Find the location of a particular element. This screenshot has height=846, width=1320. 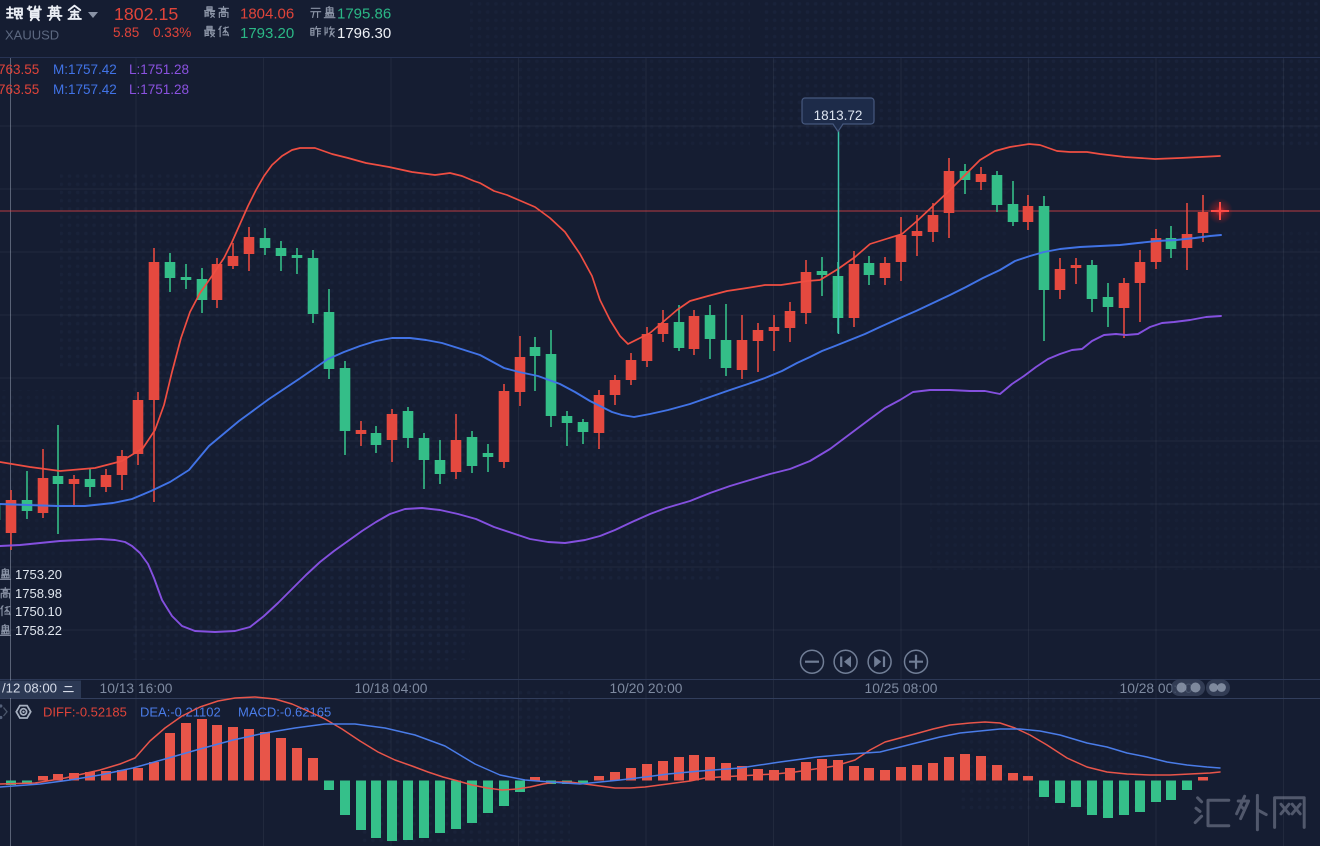

svg-text: 1750.10 is located at coordinates (38, 611).